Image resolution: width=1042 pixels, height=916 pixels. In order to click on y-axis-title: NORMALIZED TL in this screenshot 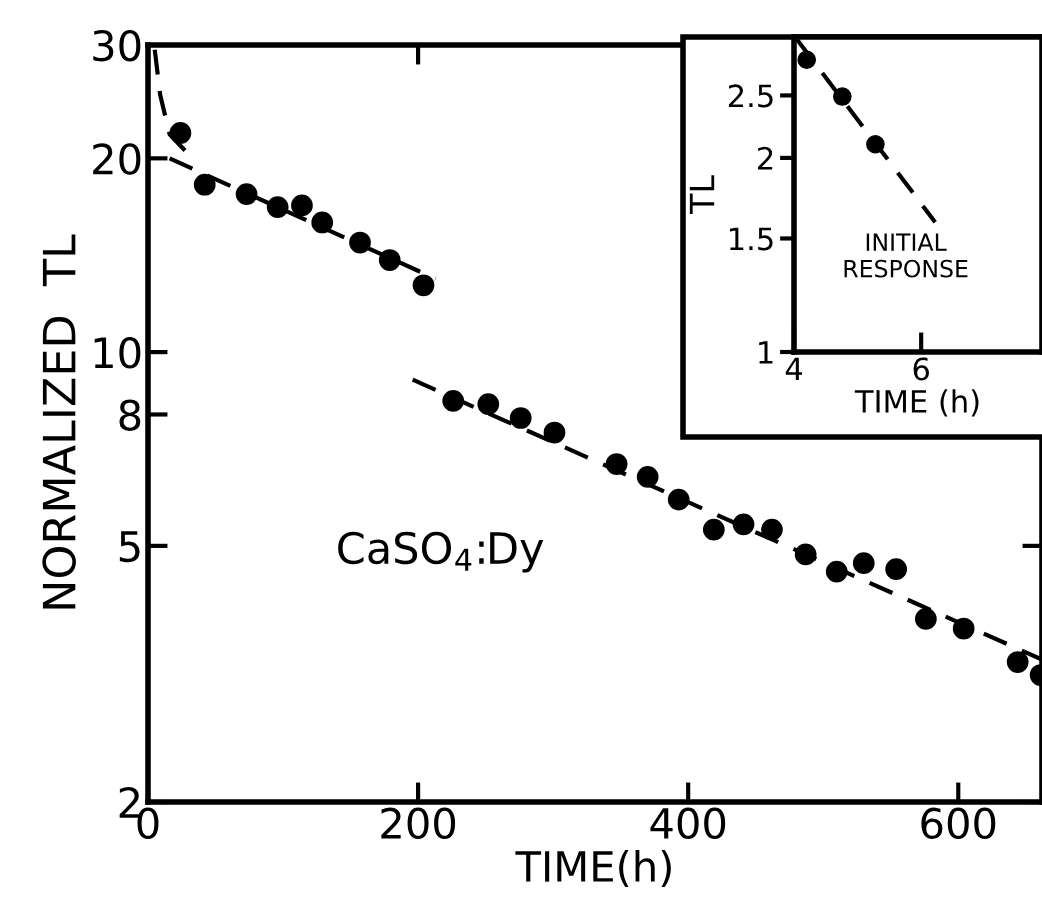, I will do `click(59, 421)`.